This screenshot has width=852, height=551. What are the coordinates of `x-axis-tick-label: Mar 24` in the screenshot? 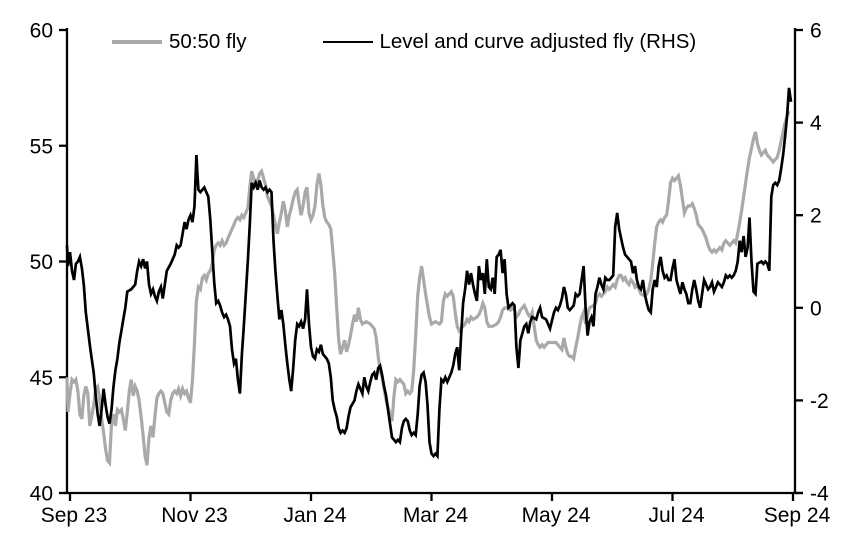 It's located at (436, 515).